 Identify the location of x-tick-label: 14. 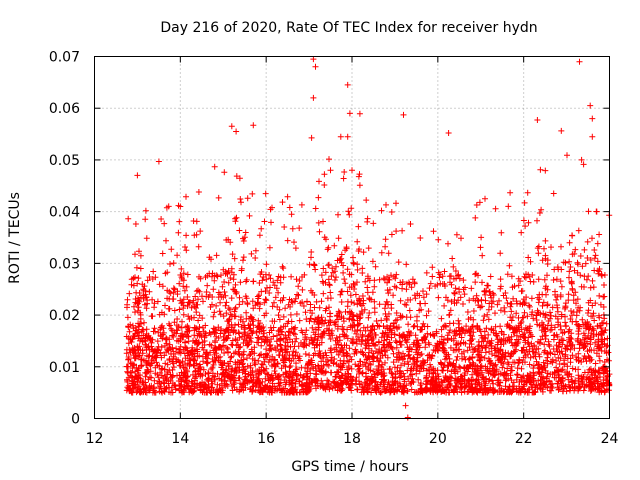
(180, 439).